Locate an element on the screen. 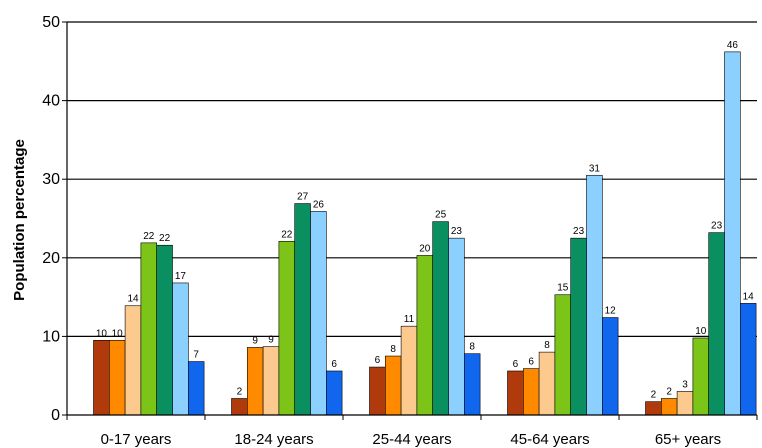  y-tick-label: 20 is located at coordinates (51, 258).